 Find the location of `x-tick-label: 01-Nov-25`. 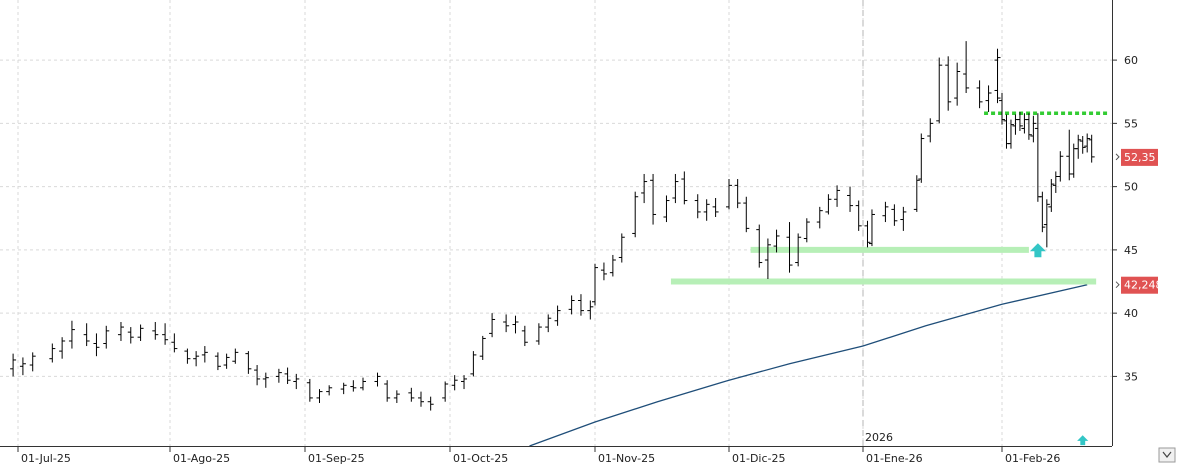

x-tick-label: 01-Nov-25 is located at coordinates (626, 458).